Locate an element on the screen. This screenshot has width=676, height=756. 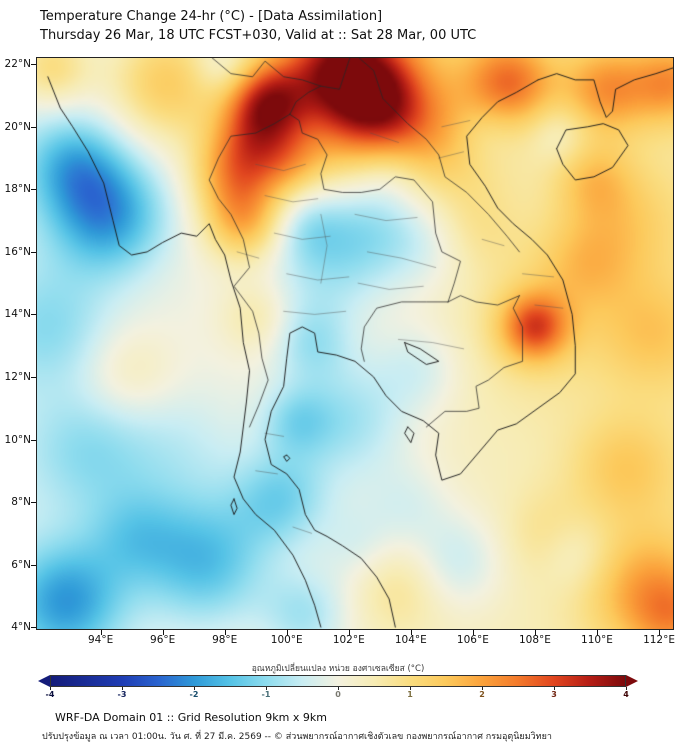
lat-tick-label: 4°N is located at coordinates (21, 627).